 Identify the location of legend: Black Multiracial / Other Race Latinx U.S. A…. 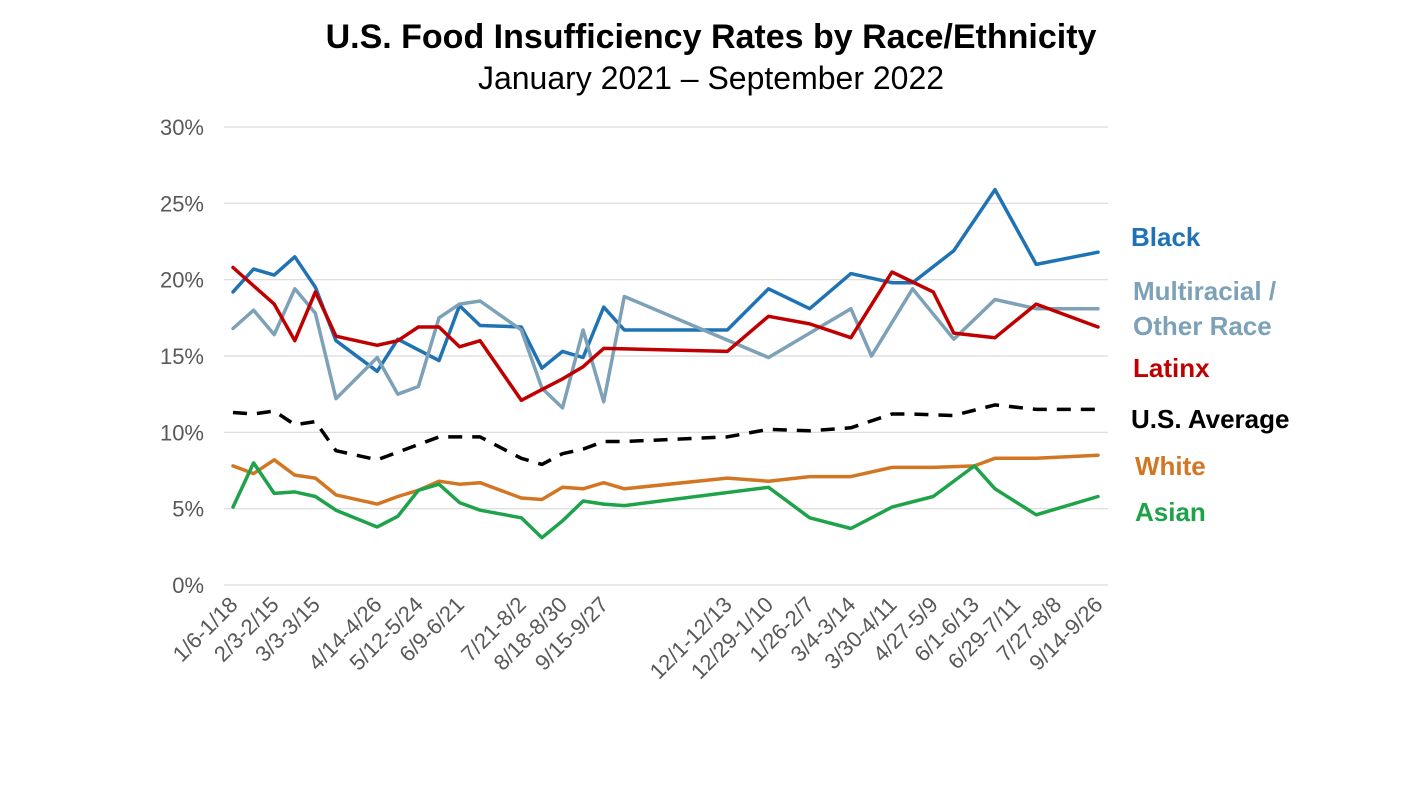
(1210, 374).